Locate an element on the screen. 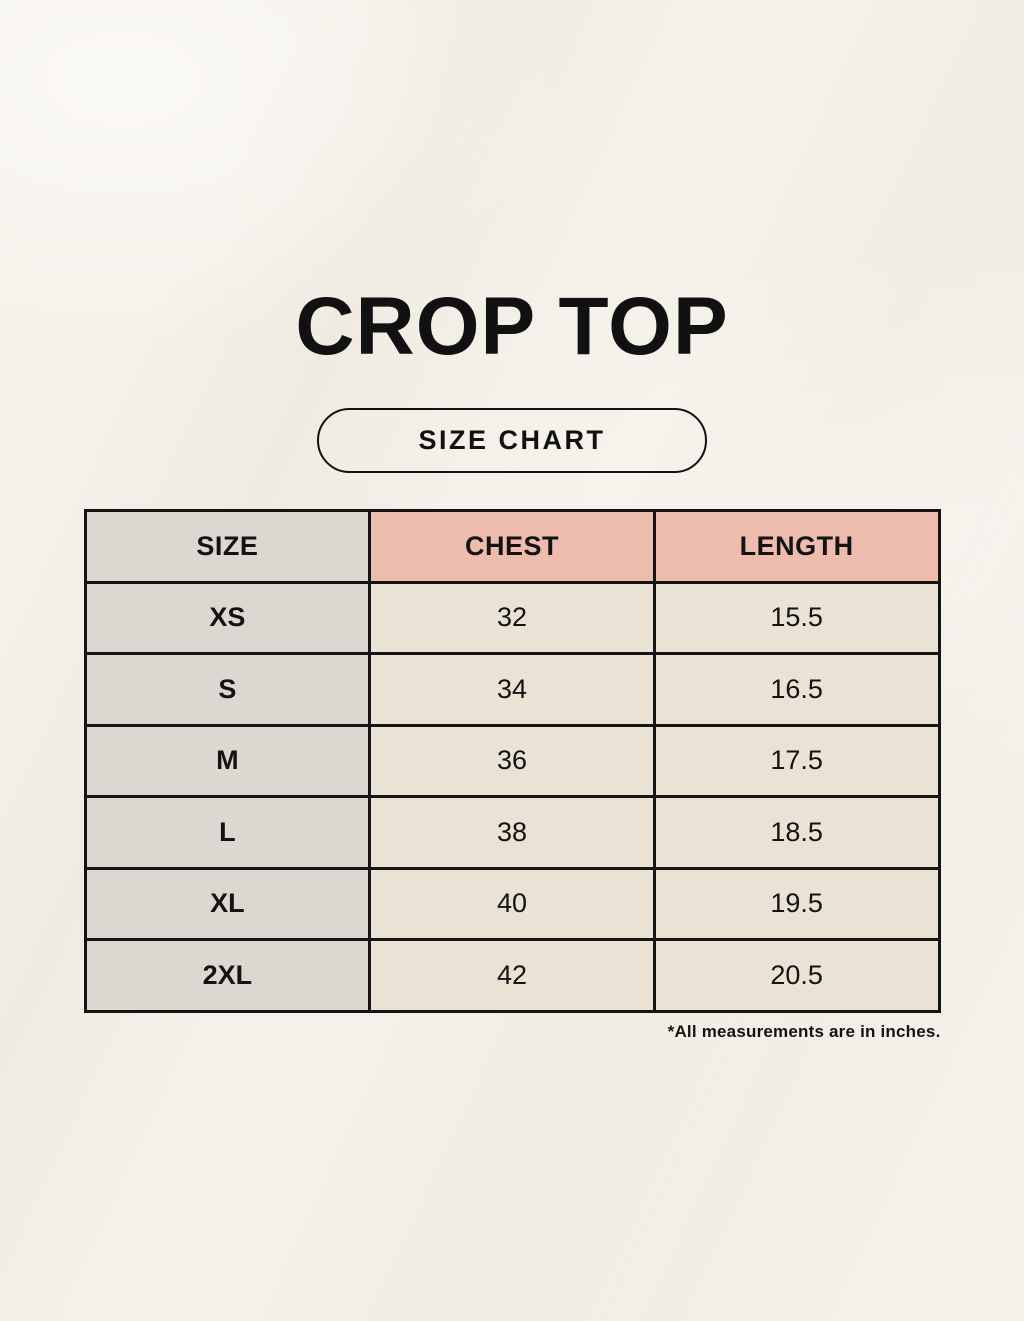  table-row-s: S 34 16.5 is located at coordinates (512, 689).